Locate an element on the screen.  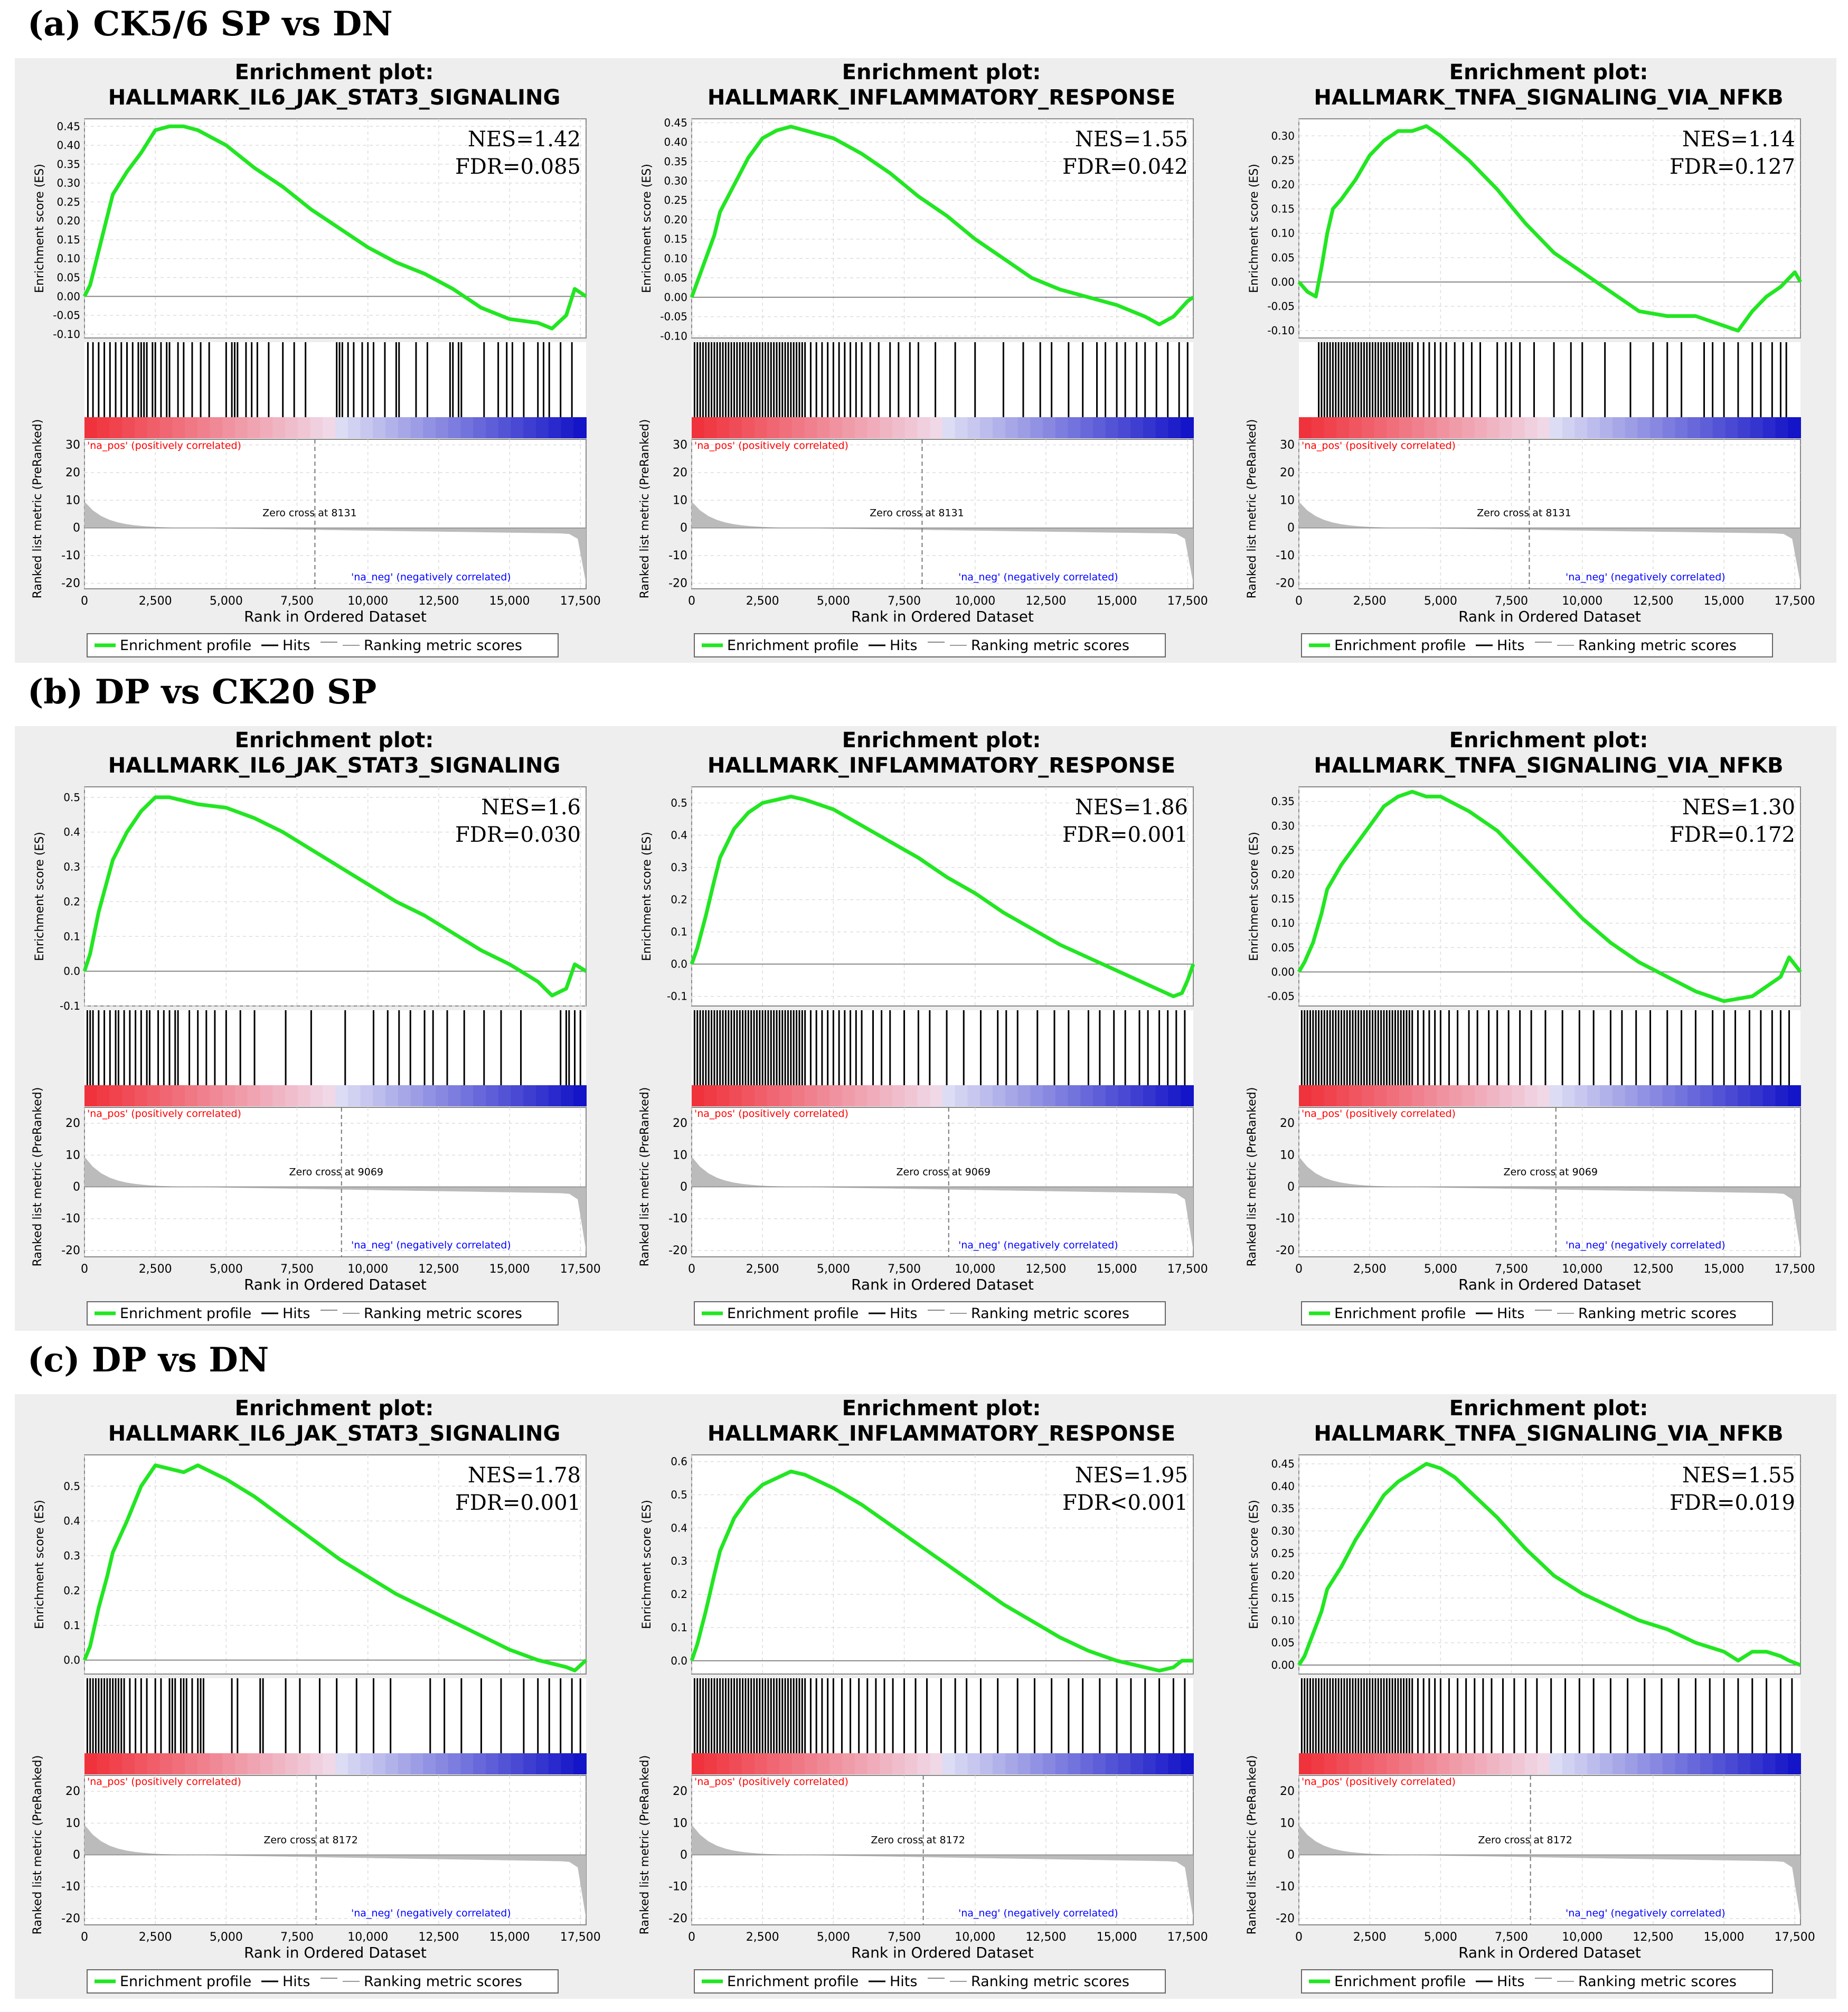
es-tick-label: 0.20 is located at coordinates (1283, 1575).